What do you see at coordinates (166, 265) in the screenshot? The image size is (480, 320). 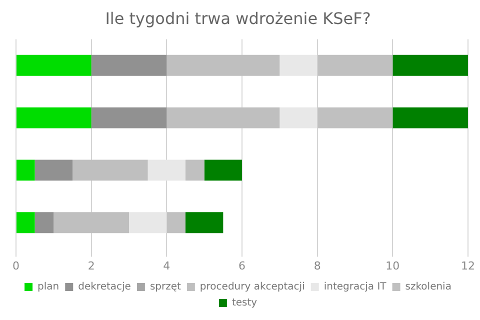 I see `x-tick-label: 4` at bounding box center [166, 265].